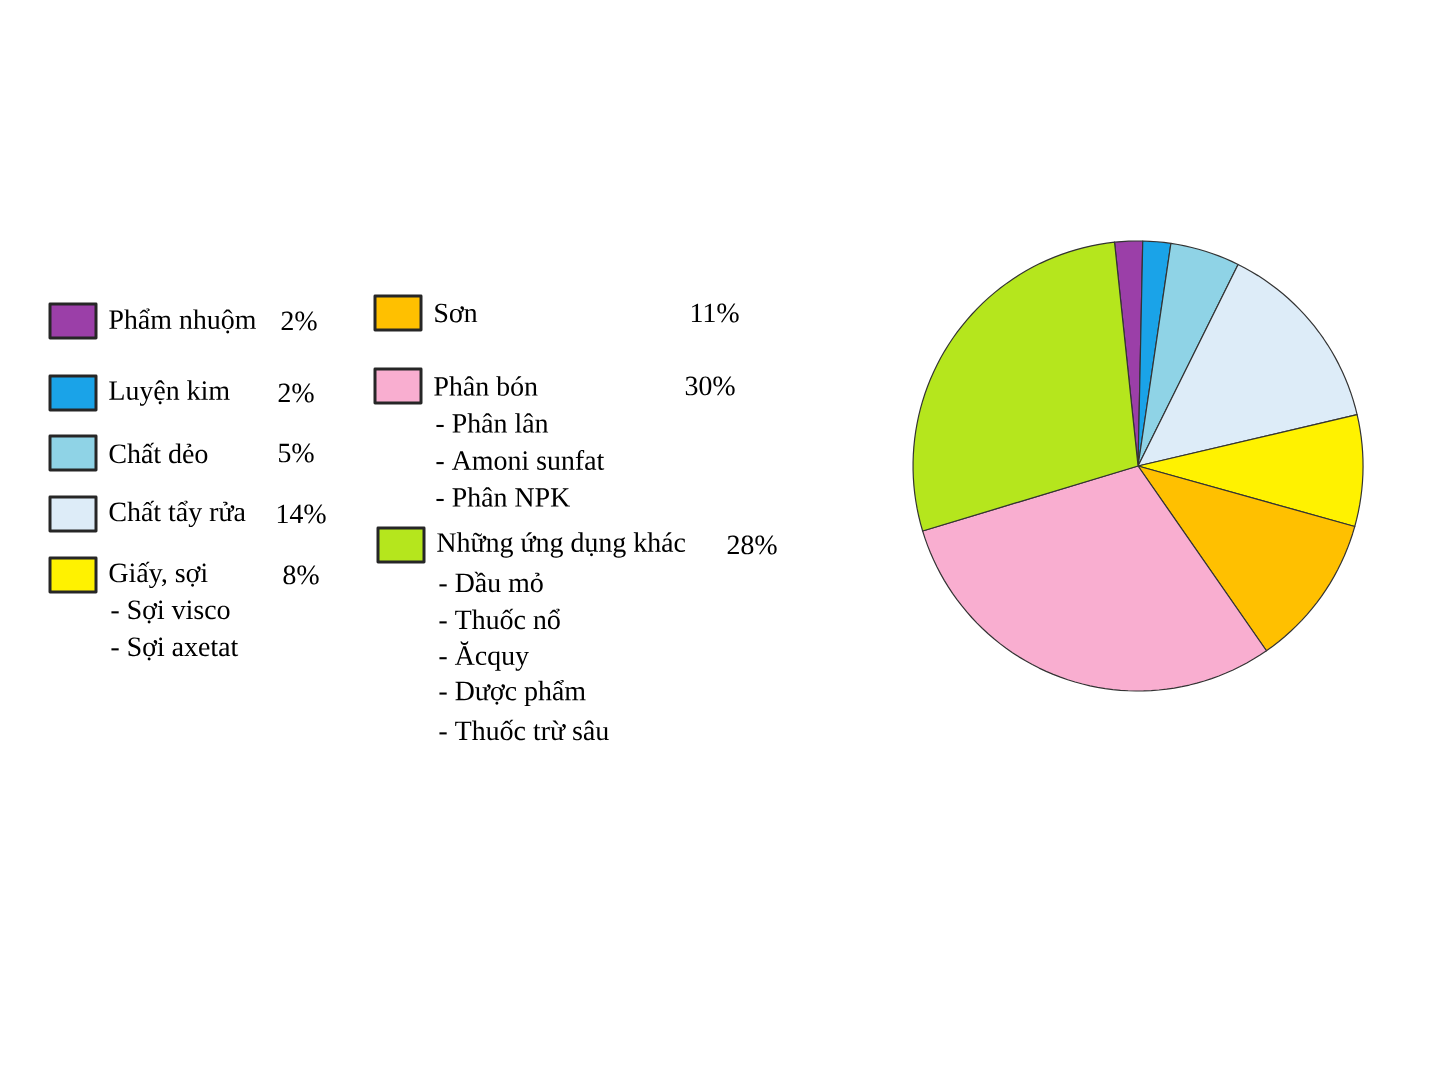 The height and width of the screenshot is (1081, 1441). I want to click on legend-label: Phân bón, so click(486, 386).